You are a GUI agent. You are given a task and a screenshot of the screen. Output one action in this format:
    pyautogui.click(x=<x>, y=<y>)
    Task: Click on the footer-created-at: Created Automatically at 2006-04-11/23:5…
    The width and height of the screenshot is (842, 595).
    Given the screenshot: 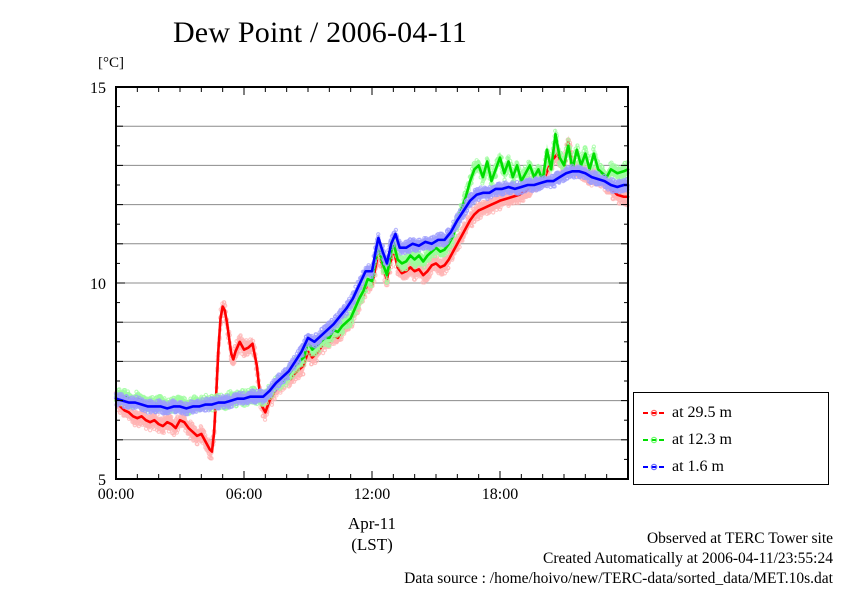 What is the action you would take?
    pyautogui.click(x=688, y=558)
    